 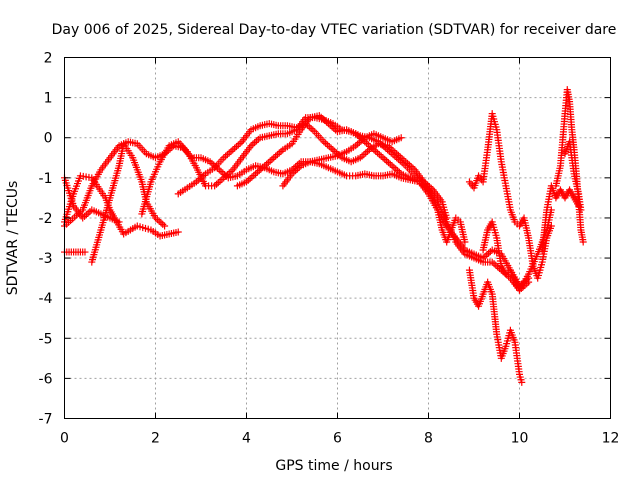 I want to click on y-tick-label: -2, so click(x=46, y=219).